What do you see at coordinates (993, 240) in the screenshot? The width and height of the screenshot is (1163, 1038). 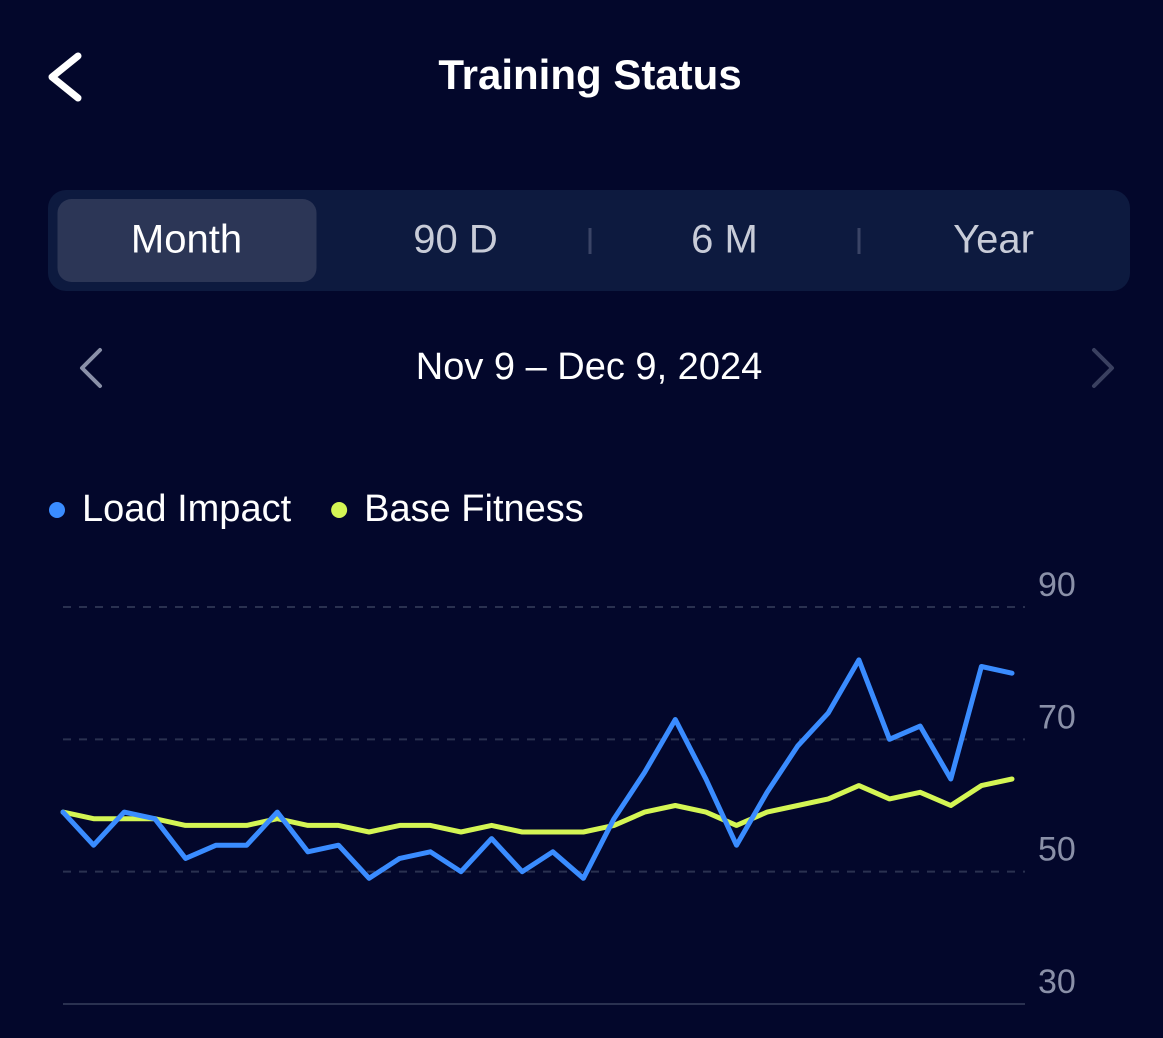 I see `tab-label: Year` at bounding box center [993, 240].